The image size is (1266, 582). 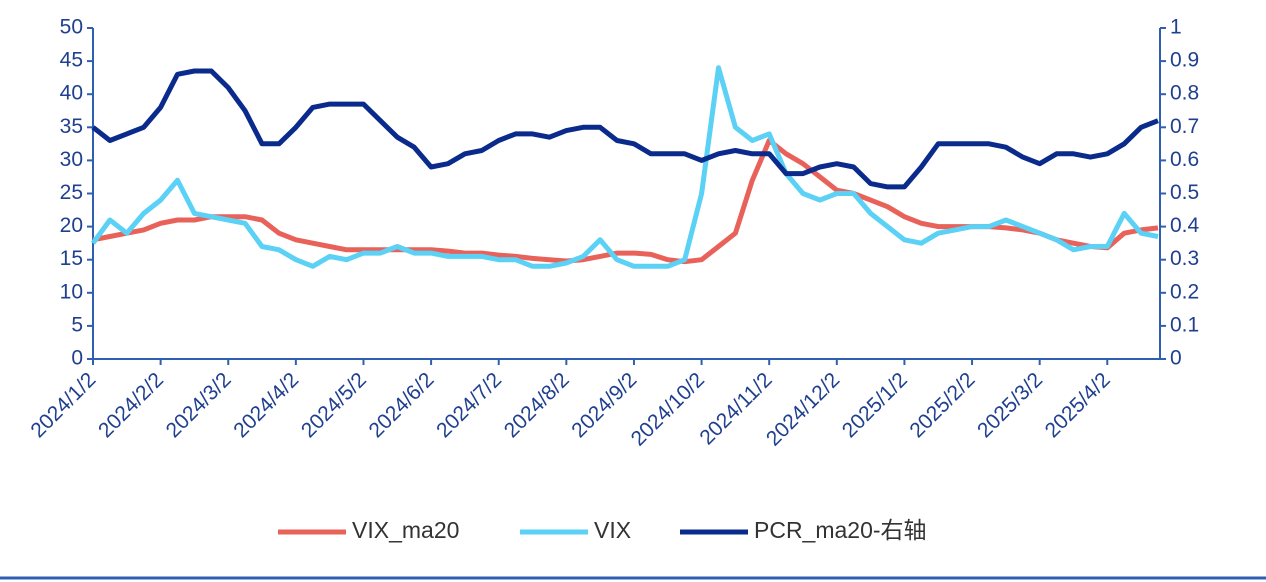 What do you see at coordinates (71, 60) in the screenshot?
I see `y-tick-label: 45` at bounding box center [71, 60].